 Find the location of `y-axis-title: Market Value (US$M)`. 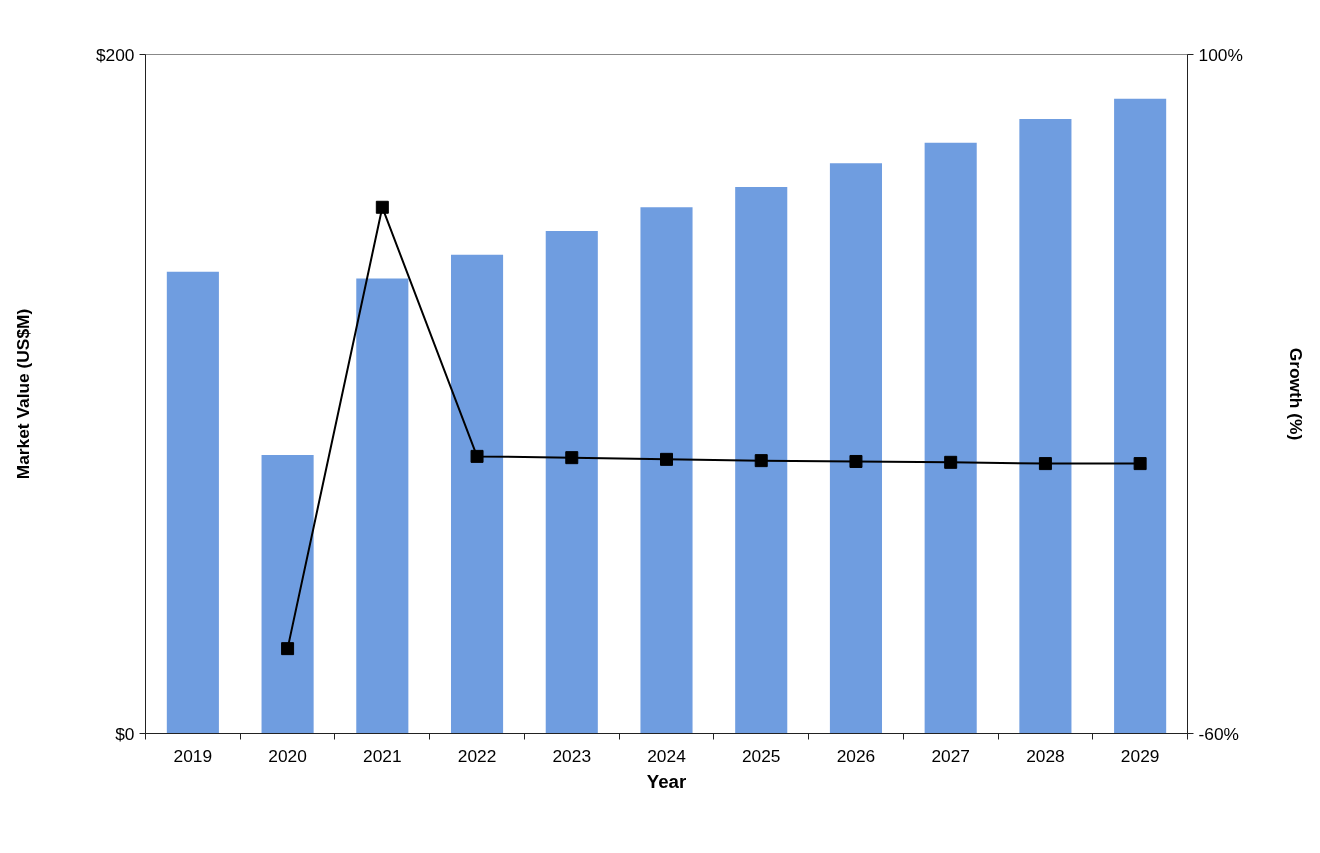

y-axis-title: Market Value (US$M) is located at coordinates (22, 394).